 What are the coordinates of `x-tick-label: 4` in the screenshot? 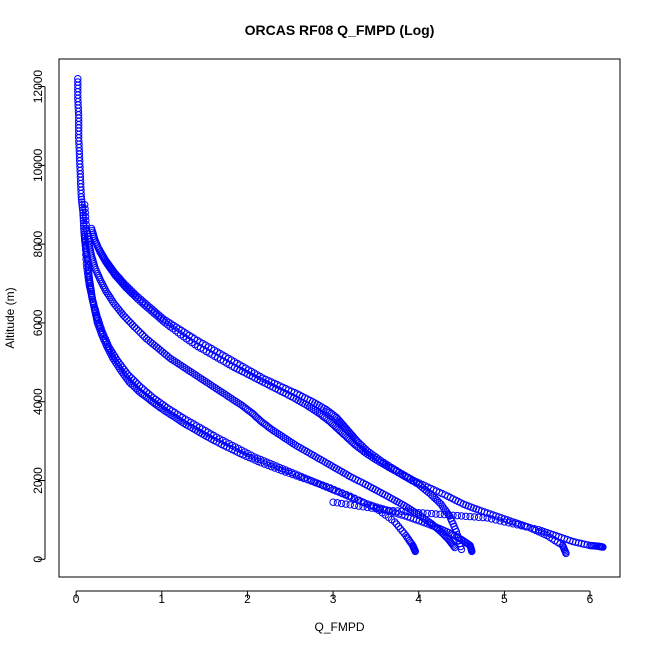 It's located at (418, 599).